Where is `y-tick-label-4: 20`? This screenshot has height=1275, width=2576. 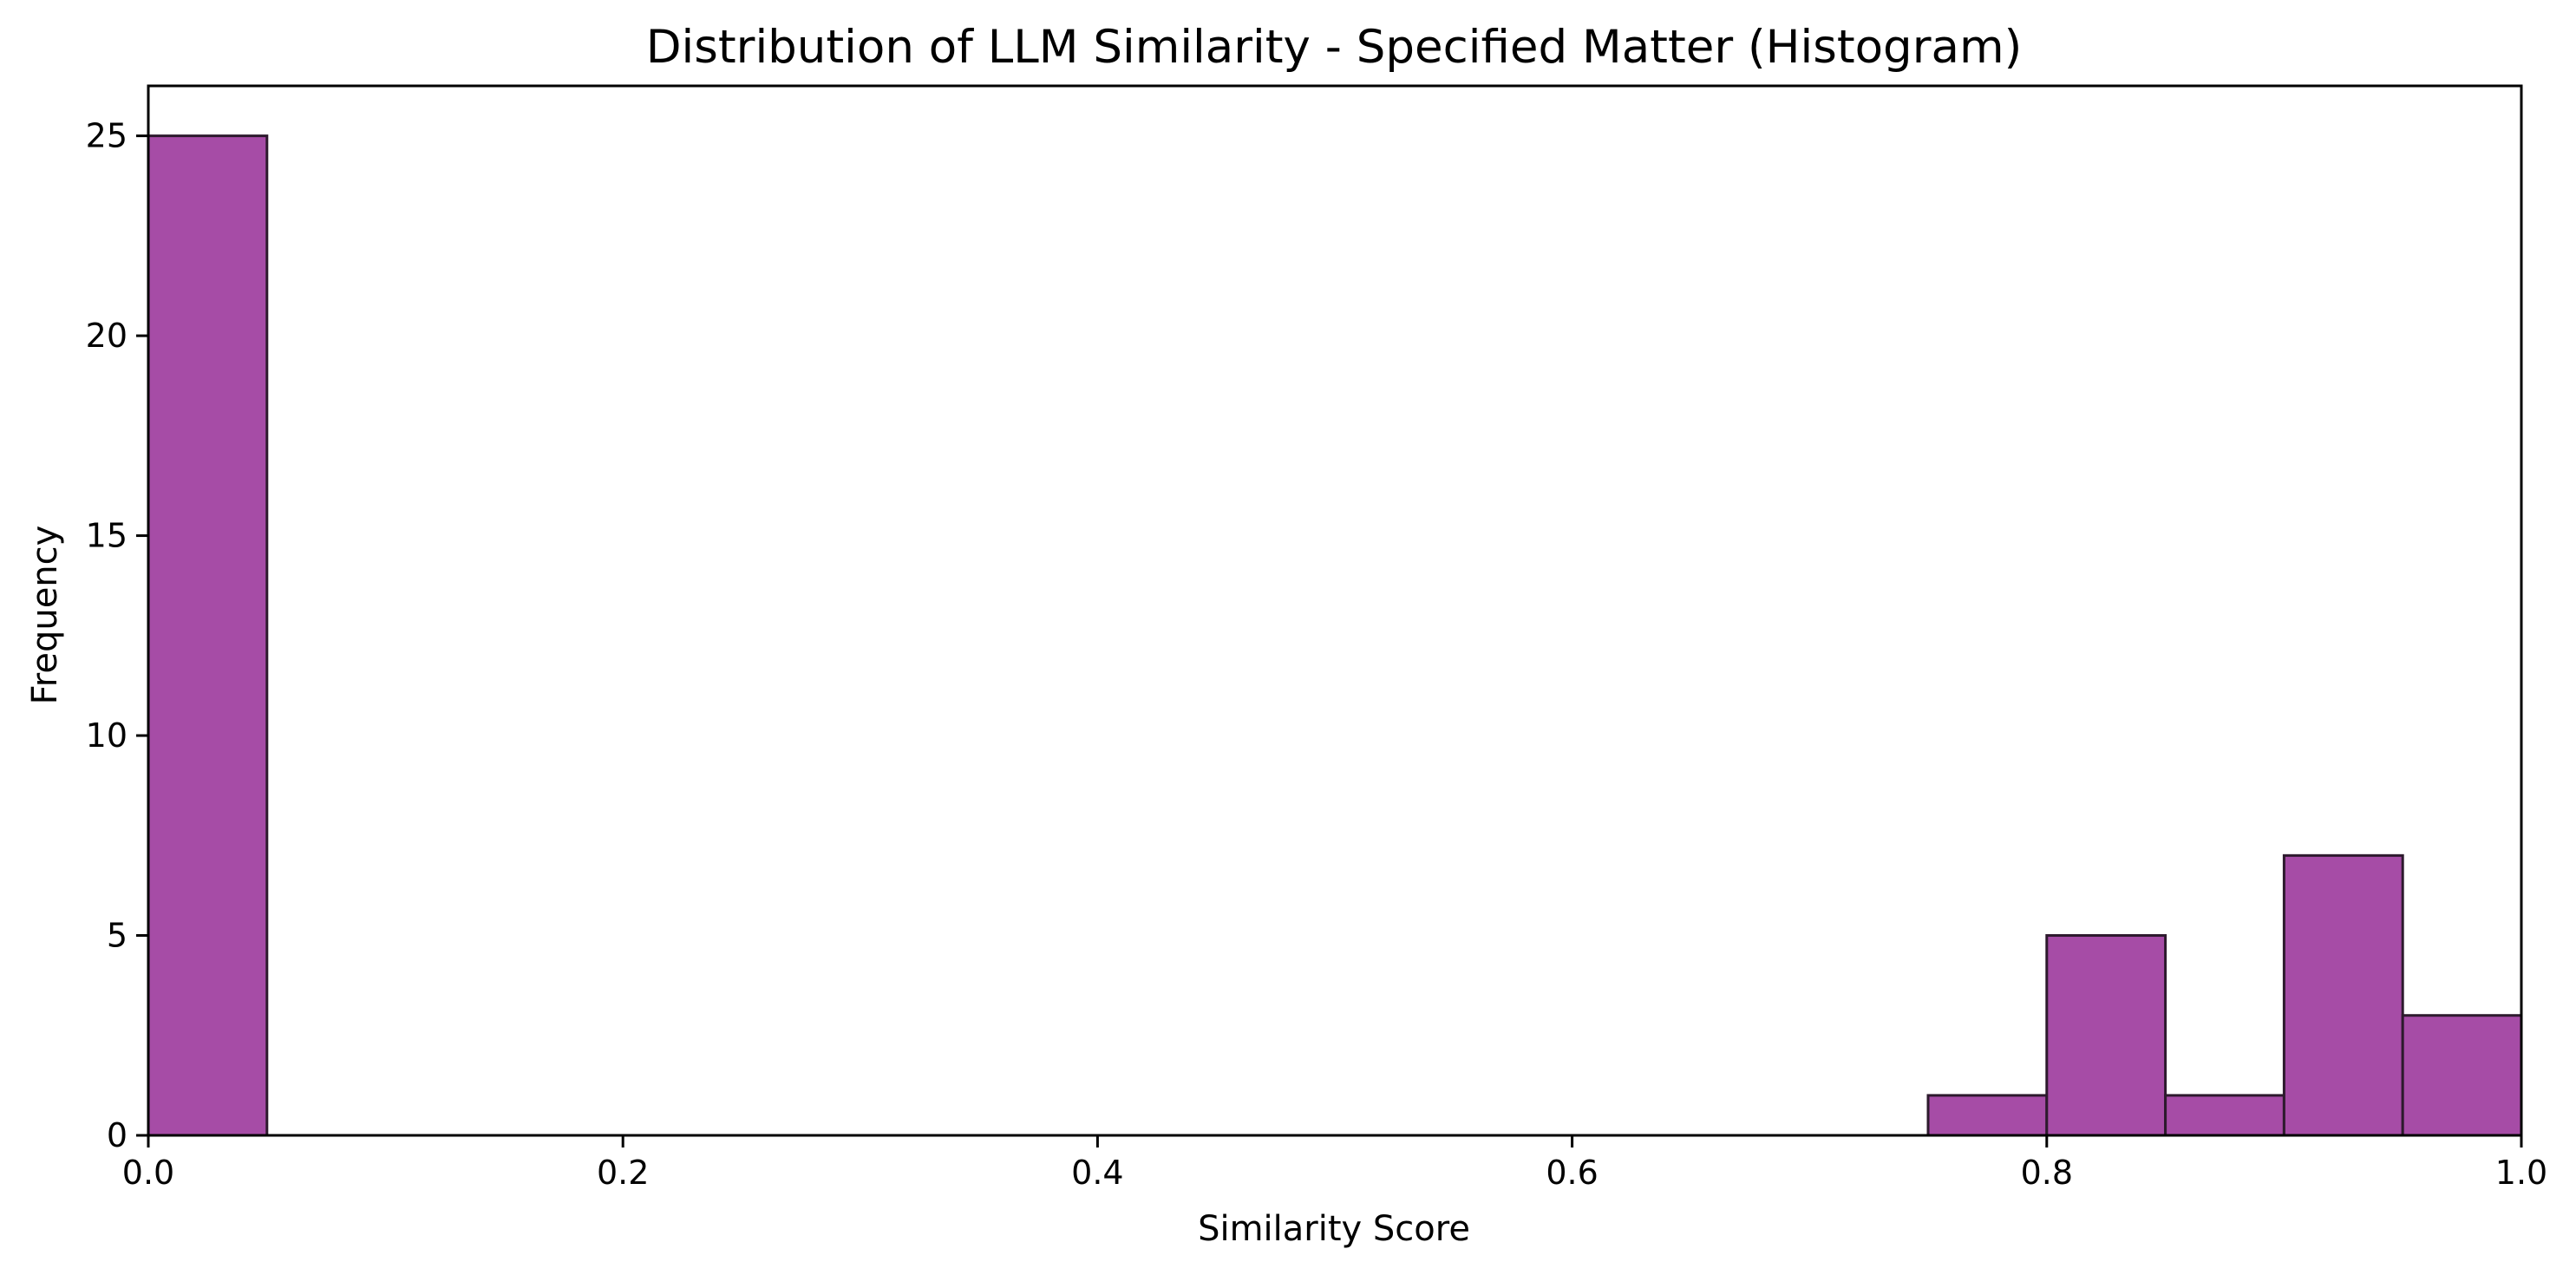 y-tick-label-4: 20 is located at coordinates (106, 336).